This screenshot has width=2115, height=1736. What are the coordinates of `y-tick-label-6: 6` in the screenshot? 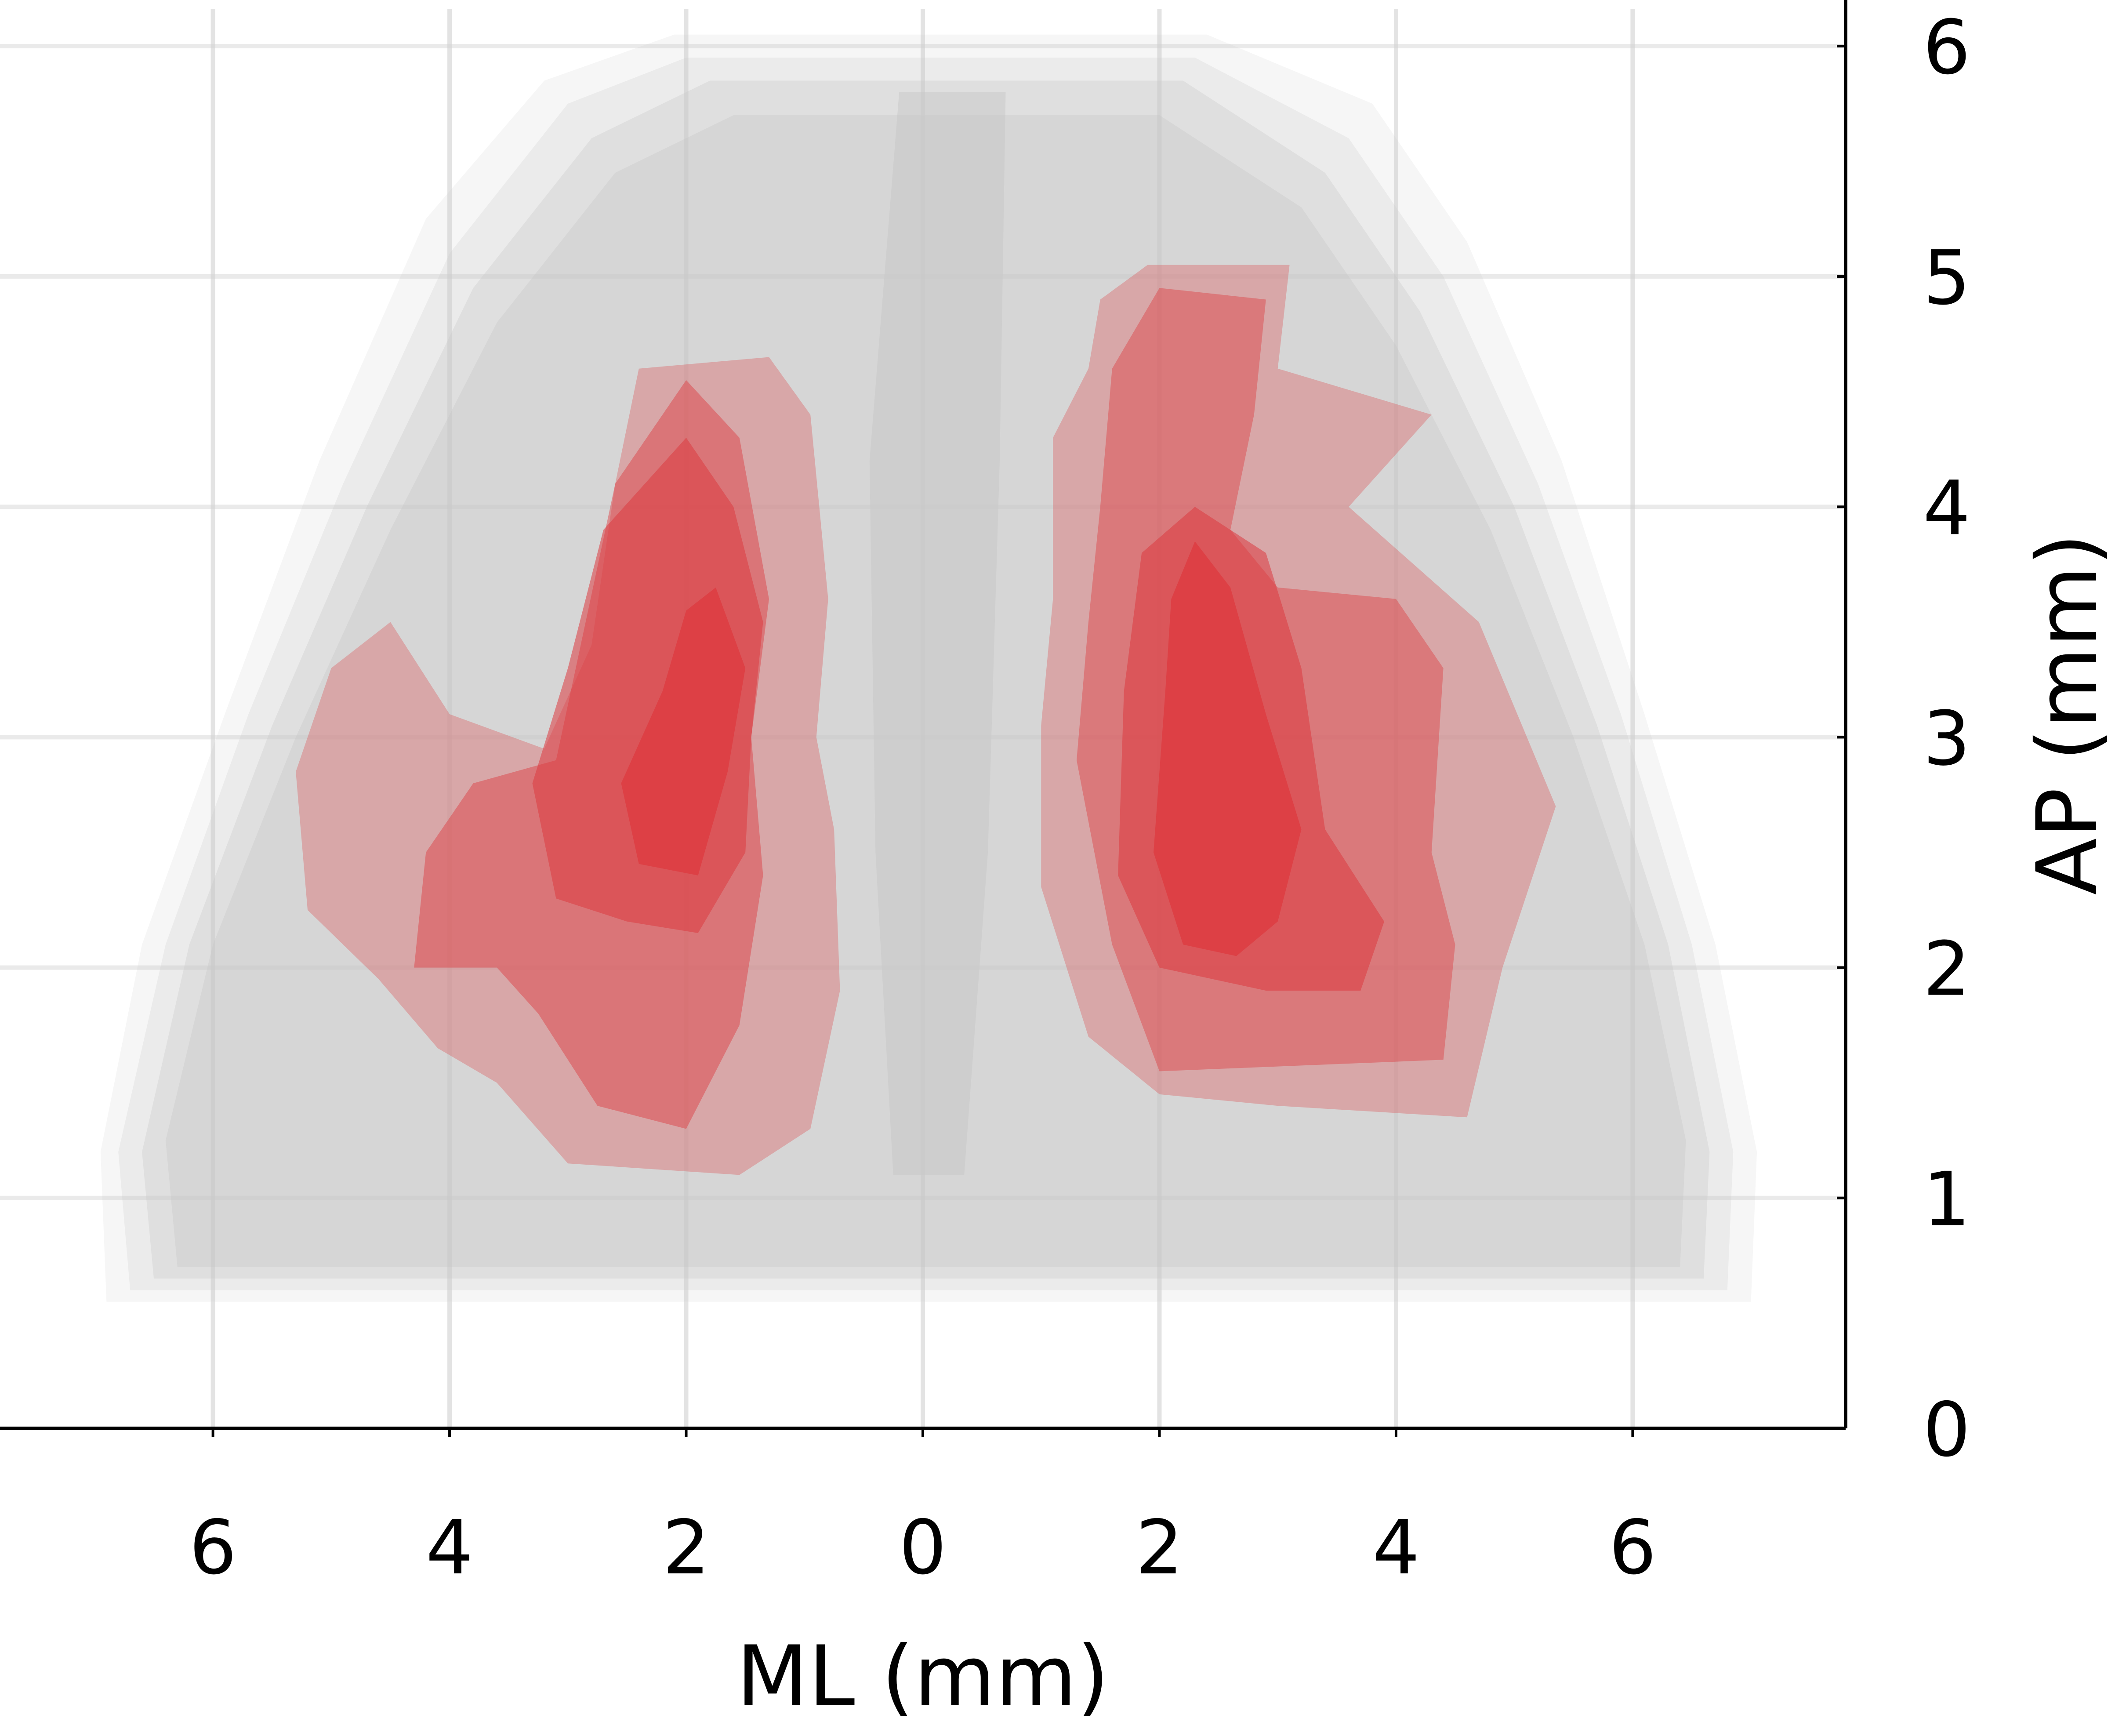 It's located at (1946, 47).